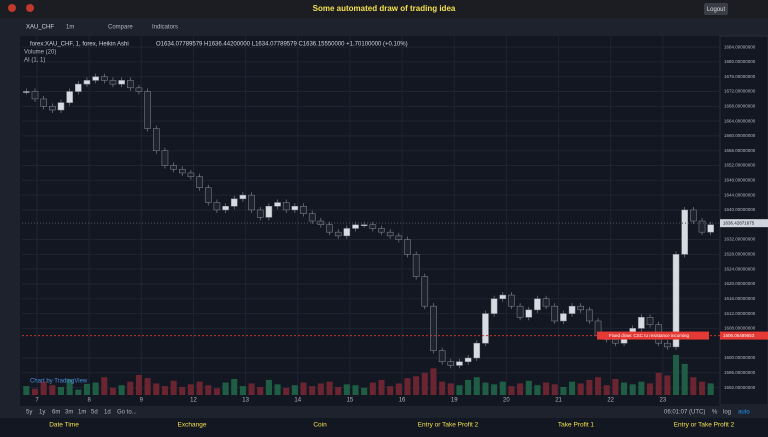  I want to click on range-button: 1y, so click(42, 413).